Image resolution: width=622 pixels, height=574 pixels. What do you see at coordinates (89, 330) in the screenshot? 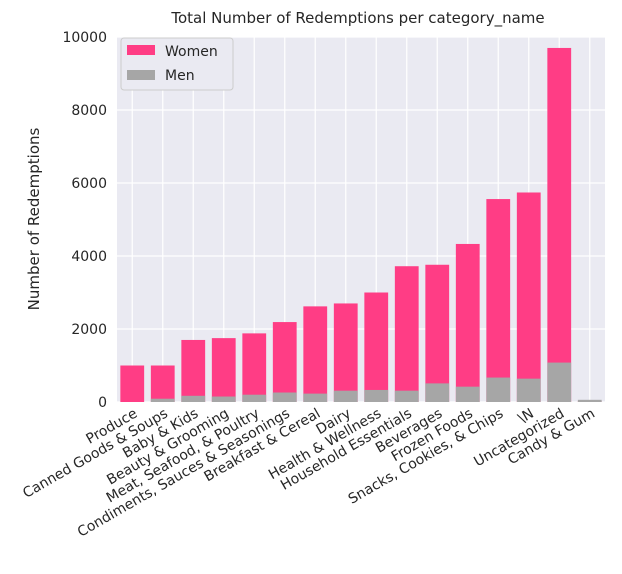
I see `y-tick-label: 2000` at bounding box center [89, 330].